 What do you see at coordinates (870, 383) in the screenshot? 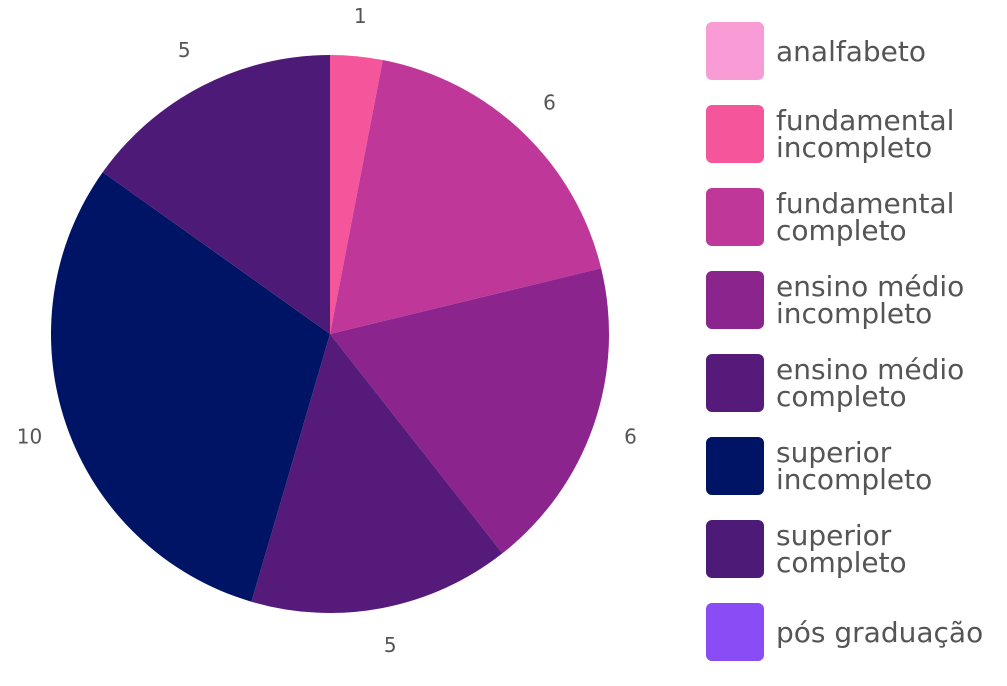
I see `legend-label: ensino médio completo` at bounding box center [870, 383].